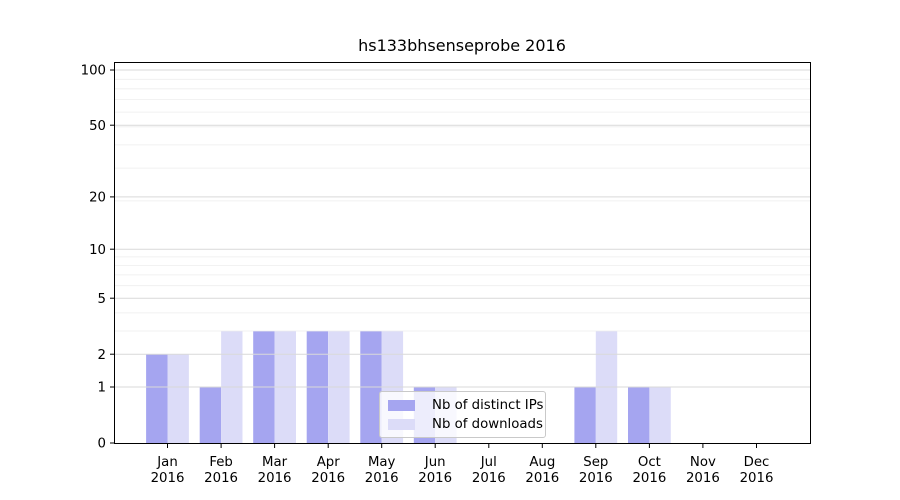 This screenshot has width=900, height=500. Describe the element at coordinates (93, 71) in the screenshot. I see `y-tick-label-100: 100` at that location.